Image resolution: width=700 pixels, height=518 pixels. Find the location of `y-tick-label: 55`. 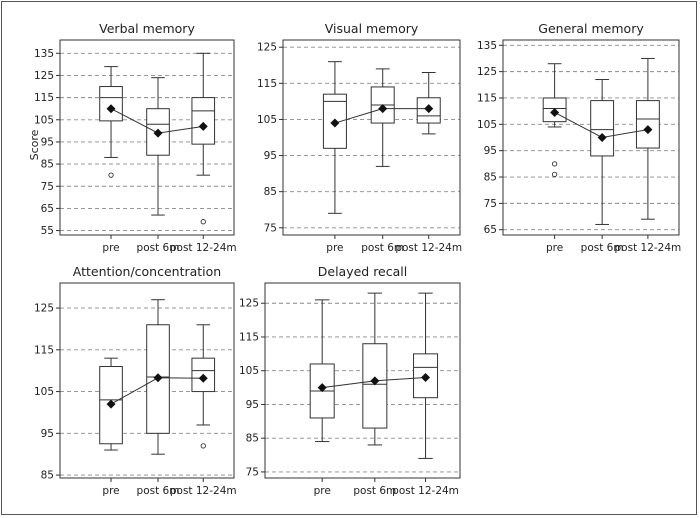

y-tick-label: 55 is located at coordinates (47, 231).